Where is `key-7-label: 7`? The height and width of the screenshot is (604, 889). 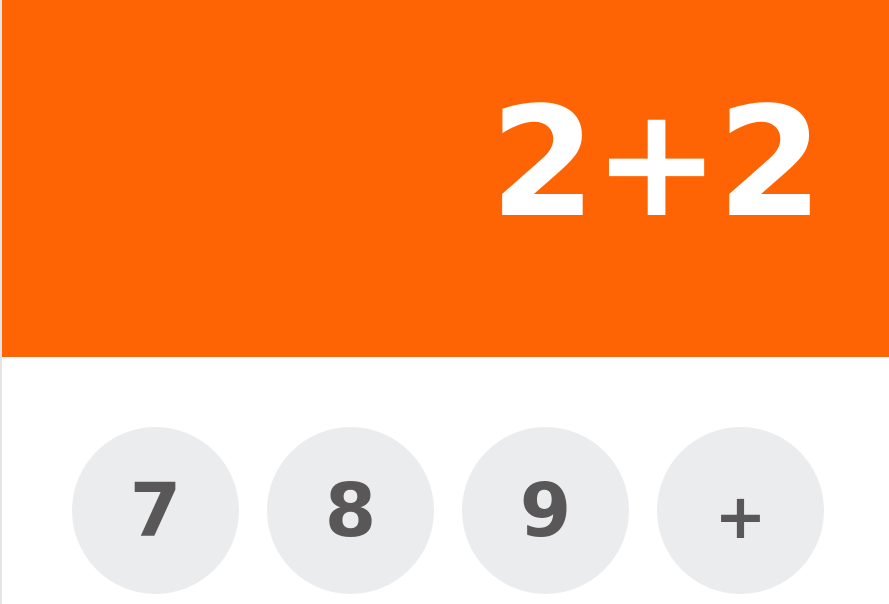
key-7-label: 7 is located at coordinates (155, 510).